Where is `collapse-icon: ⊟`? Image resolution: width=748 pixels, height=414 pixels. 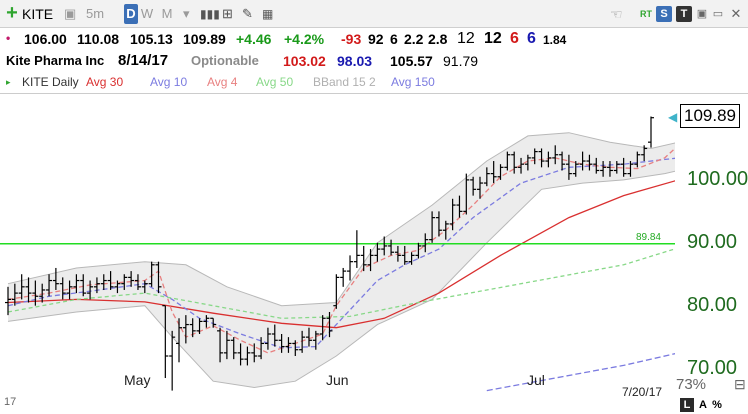 collapse-icon: ⊟ is located at coordinates (740, 384).